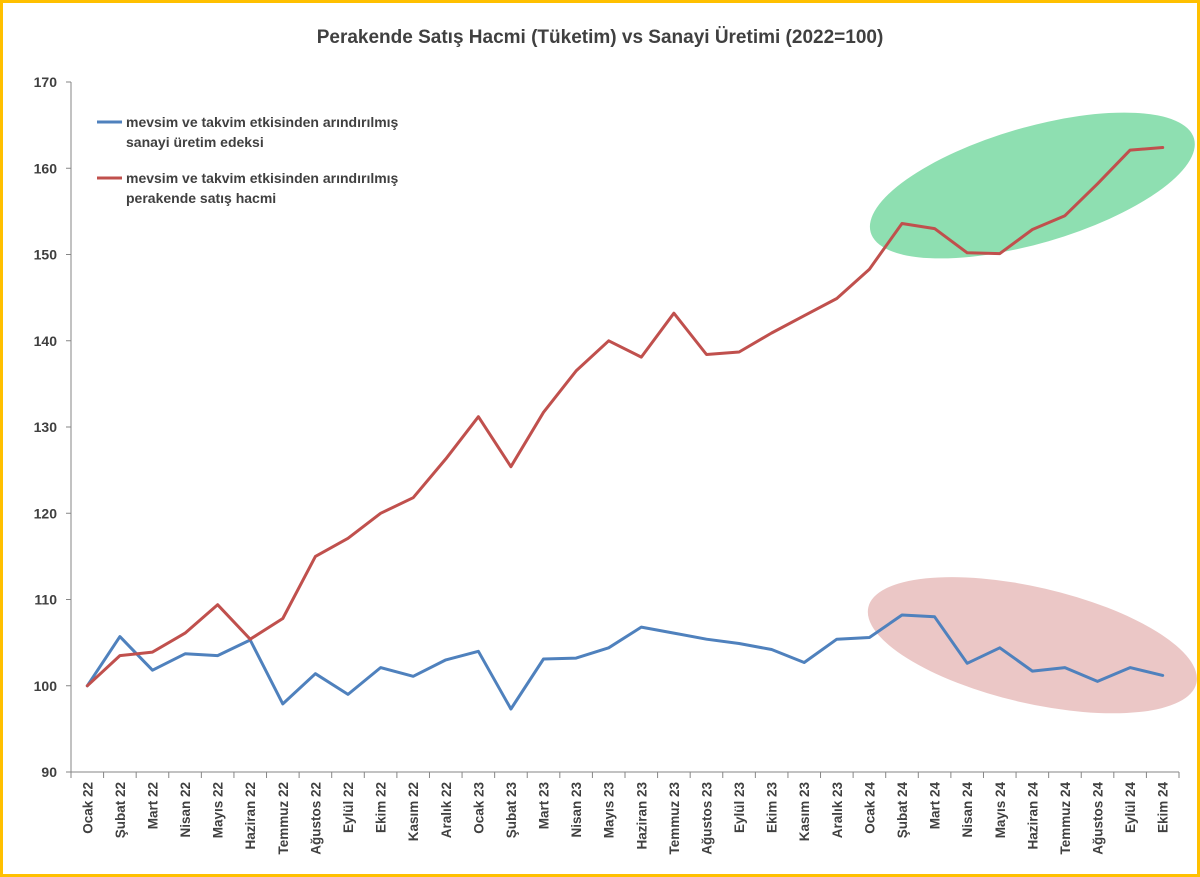  I want to click on y-tick-label: 90, so click(49, 772).